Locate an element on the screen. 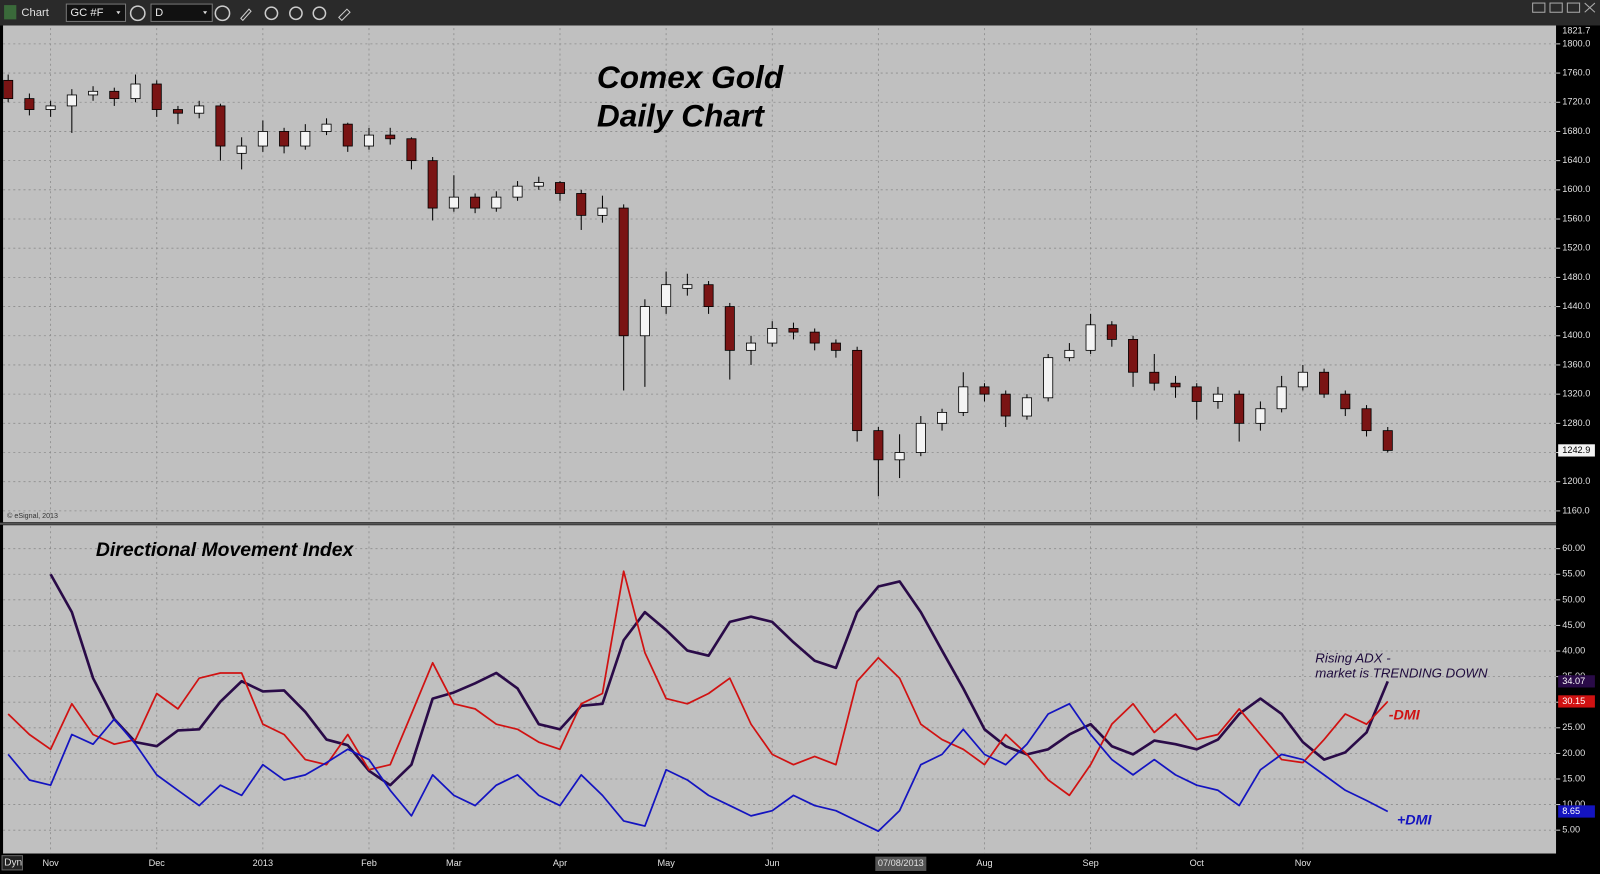  dropdown-arrow is located at coordinates (118, 13).